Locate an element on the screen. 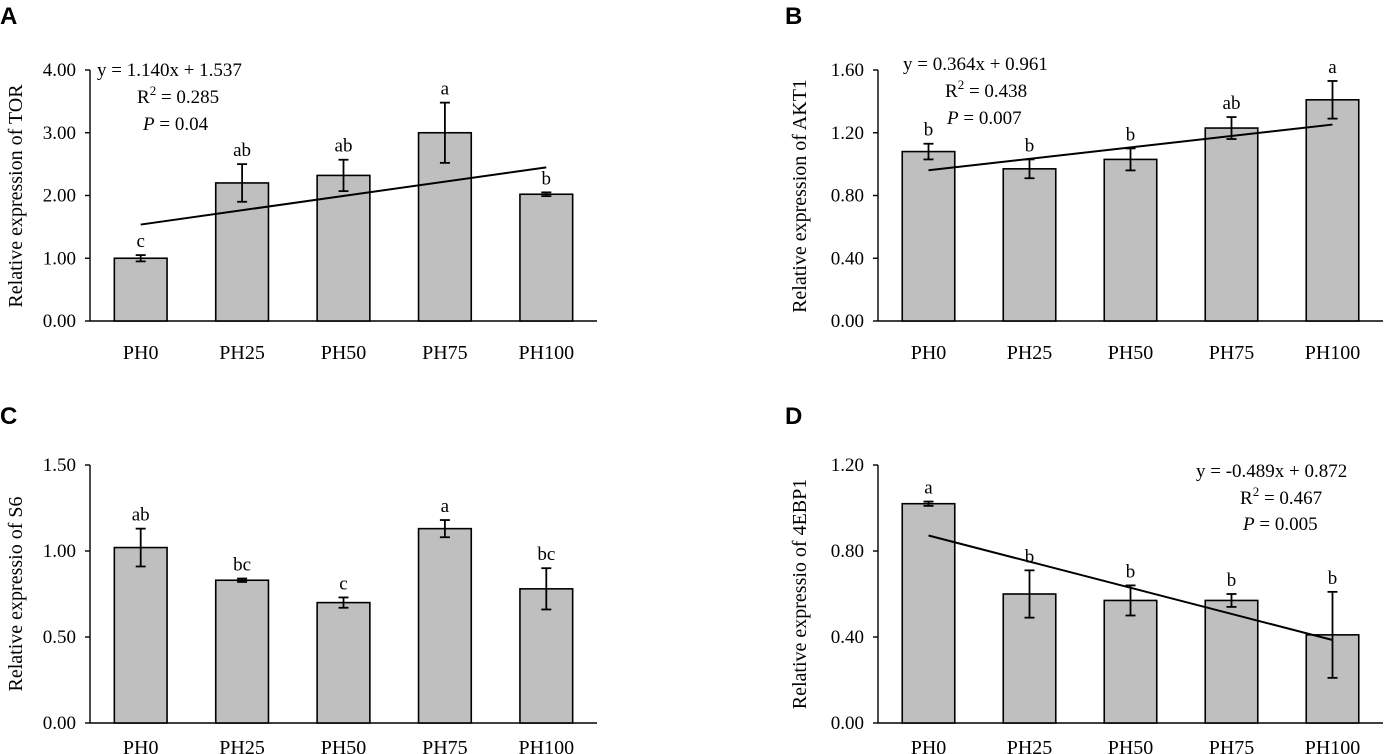  r-squared: R2 = 0.467 is located at coordinates (1281, 496).